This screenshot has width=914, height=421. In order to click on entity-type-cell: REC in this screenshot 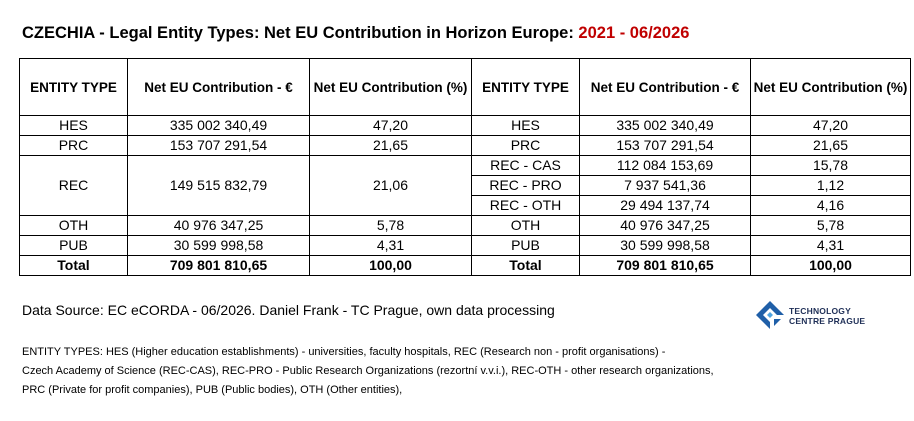, I will do `click(73, 185)`.